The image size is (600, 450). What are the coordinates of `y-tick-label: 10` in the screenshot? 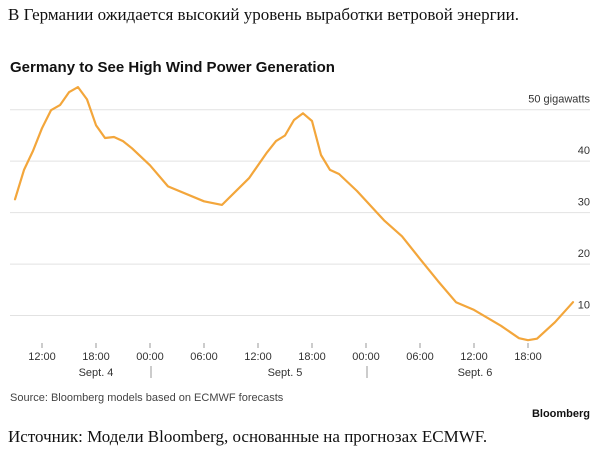 It's located at (584, 306).